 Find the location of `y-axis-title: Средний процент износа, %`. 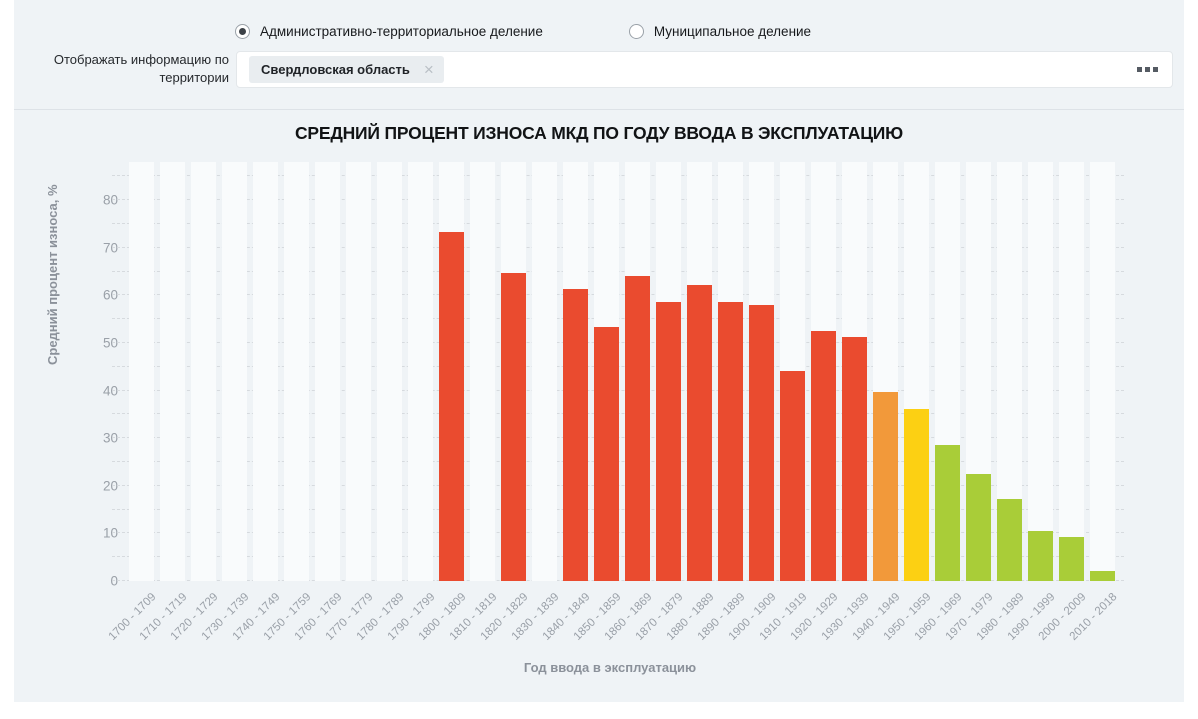

y-axis-title: Средний процент износа, % is located at coordinates (52, 274).